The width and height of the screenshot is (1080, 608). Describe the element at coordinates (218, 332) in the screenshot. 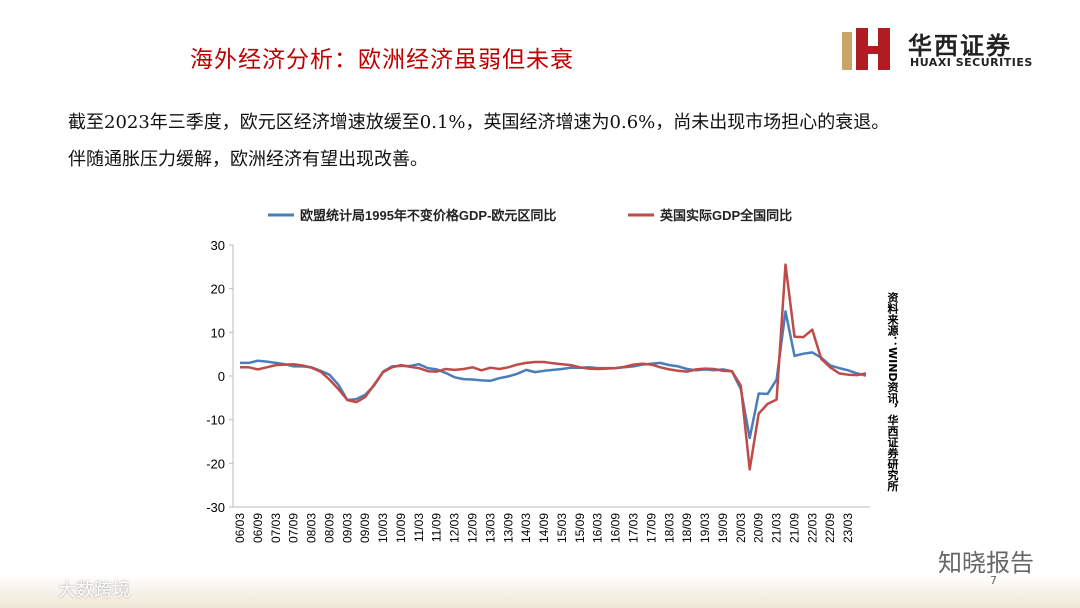

I see `y-tick-label: 10` at that location.